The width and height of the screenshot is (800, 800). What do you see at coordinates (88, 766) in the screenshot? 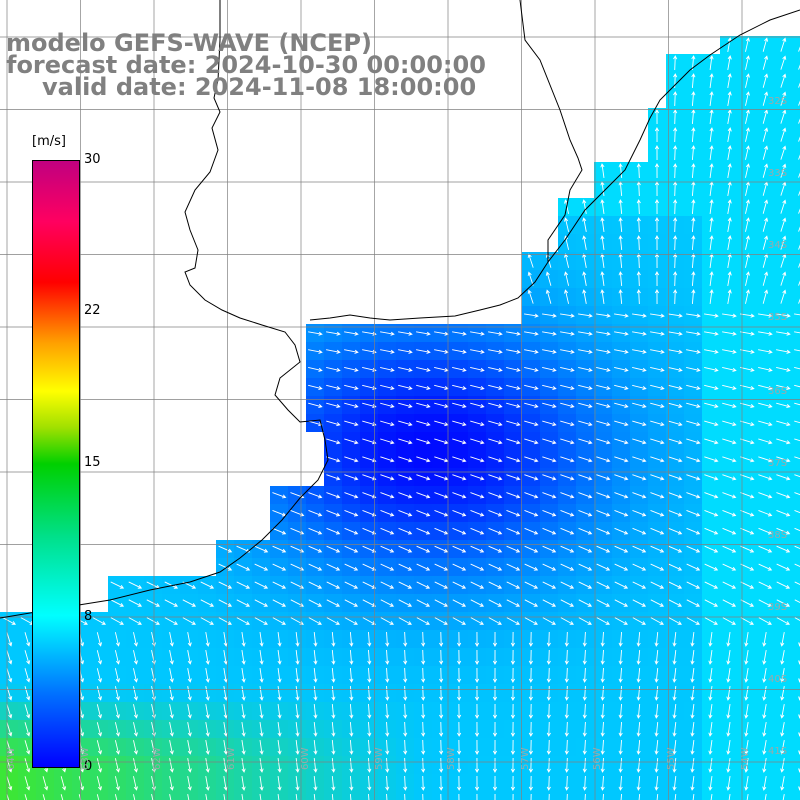
I see `colorbar-tick-0: 0` at bounding box center [88, 766].